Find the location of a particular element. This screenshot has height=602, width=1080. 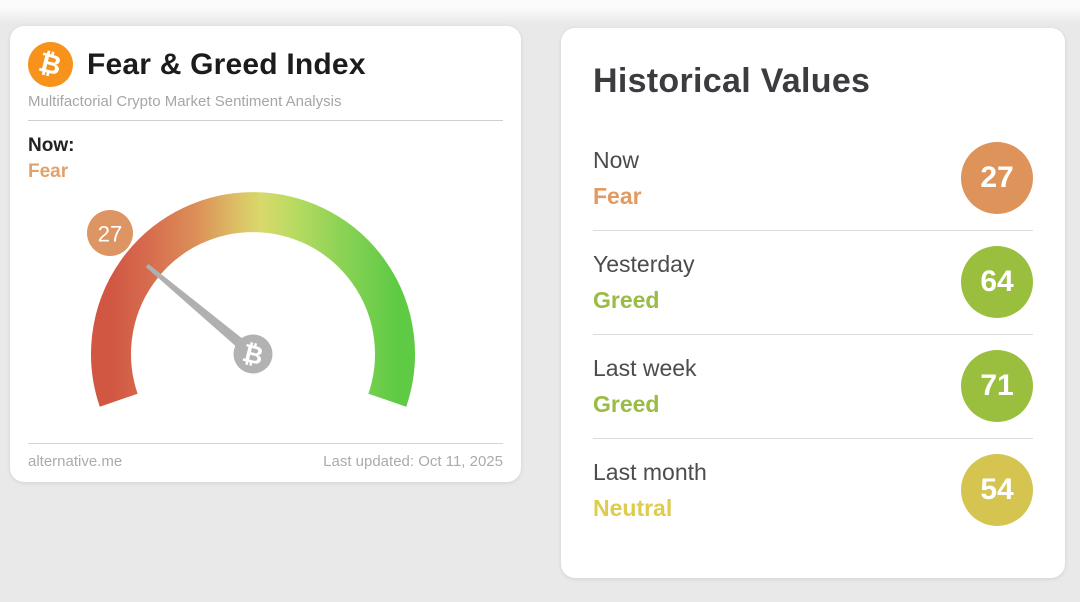

gauge-value-text: 27 is located at coordinates (110, 234).